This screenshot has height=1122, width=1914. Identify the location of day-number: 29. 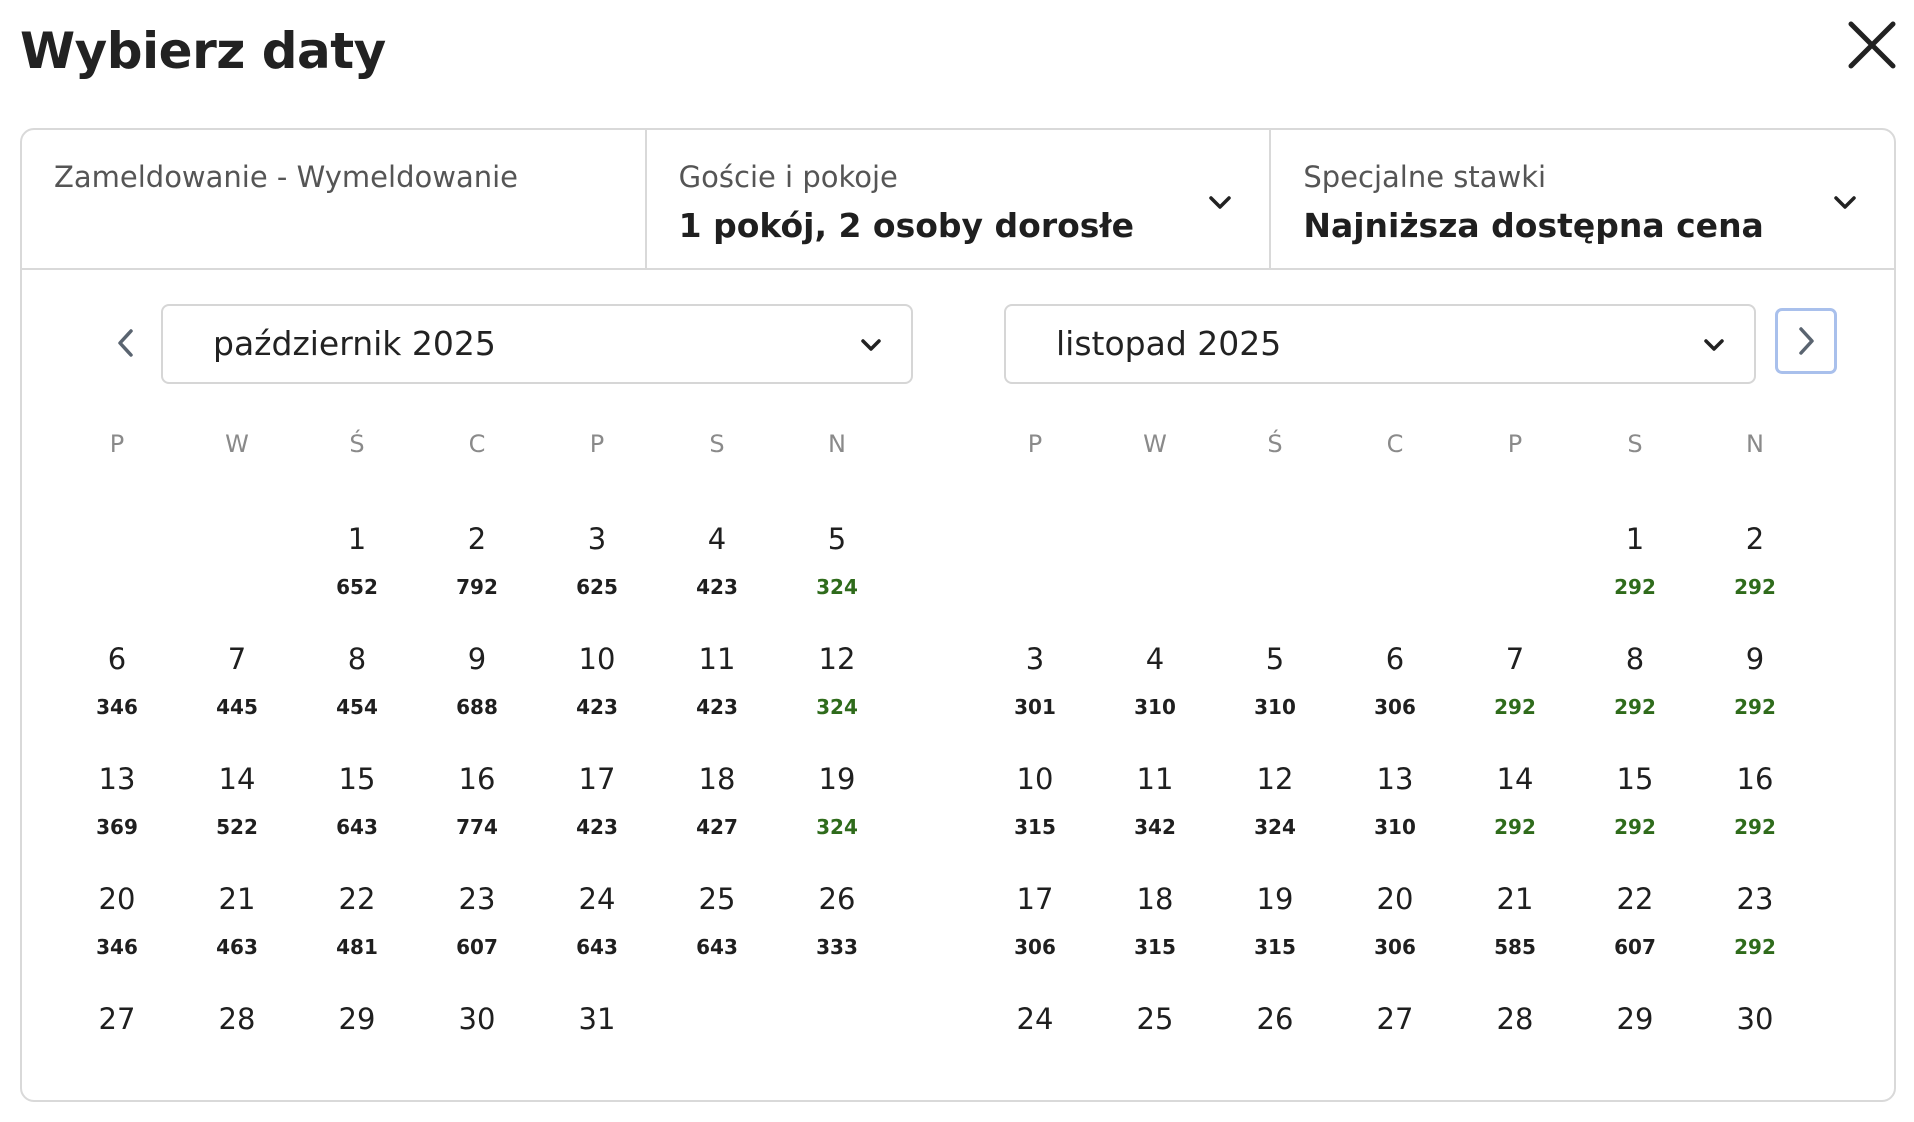
(357, 1019).